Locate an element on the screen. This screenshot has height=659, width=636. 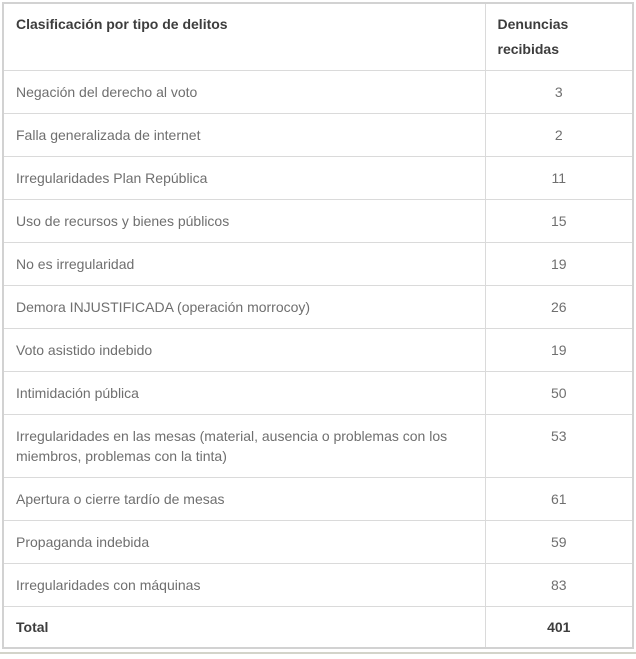
table-row: Propaganda indebida 59 is located at coordinates (318, 542).